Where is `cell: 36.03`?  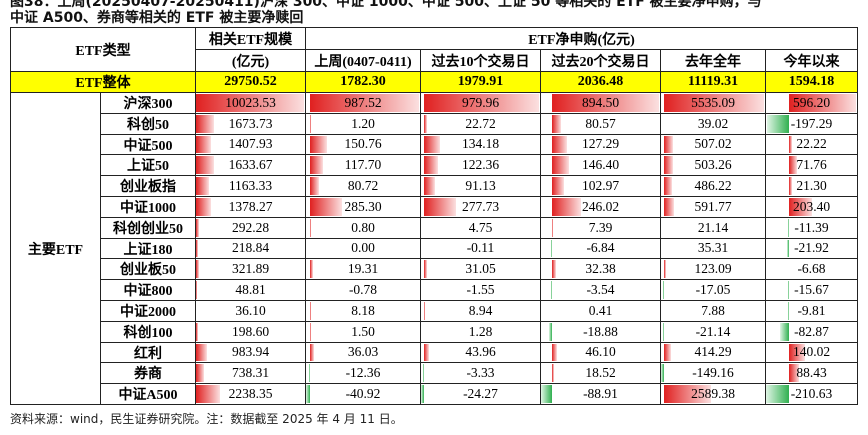
cell: 36.03 is located at coordinates (363, 352).